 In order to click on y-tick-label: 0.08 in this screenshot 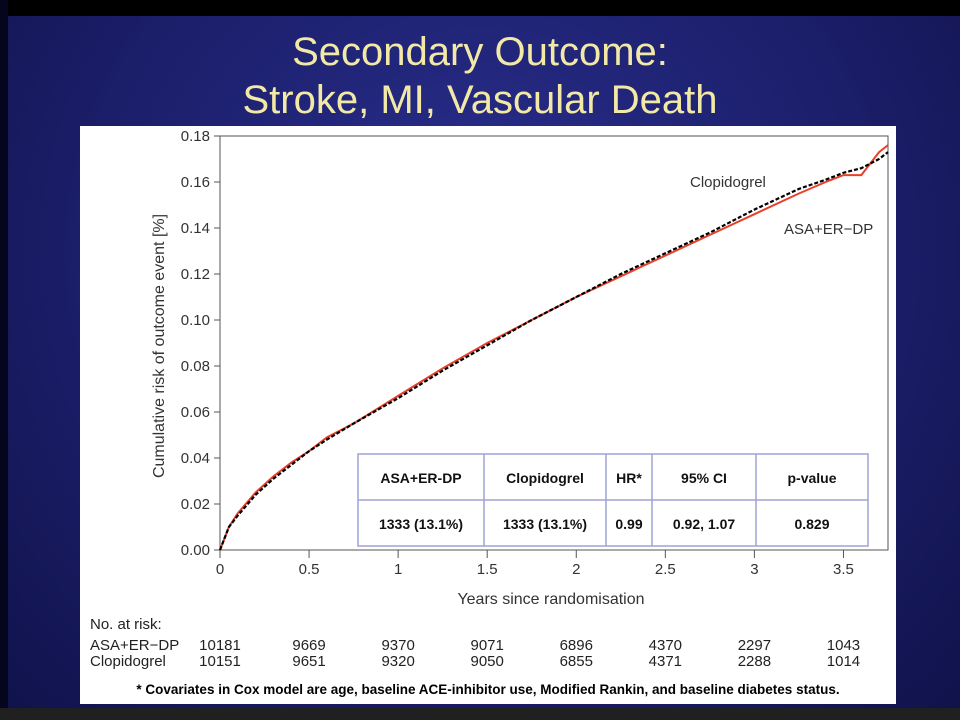, I will do `click(195, 366)`.